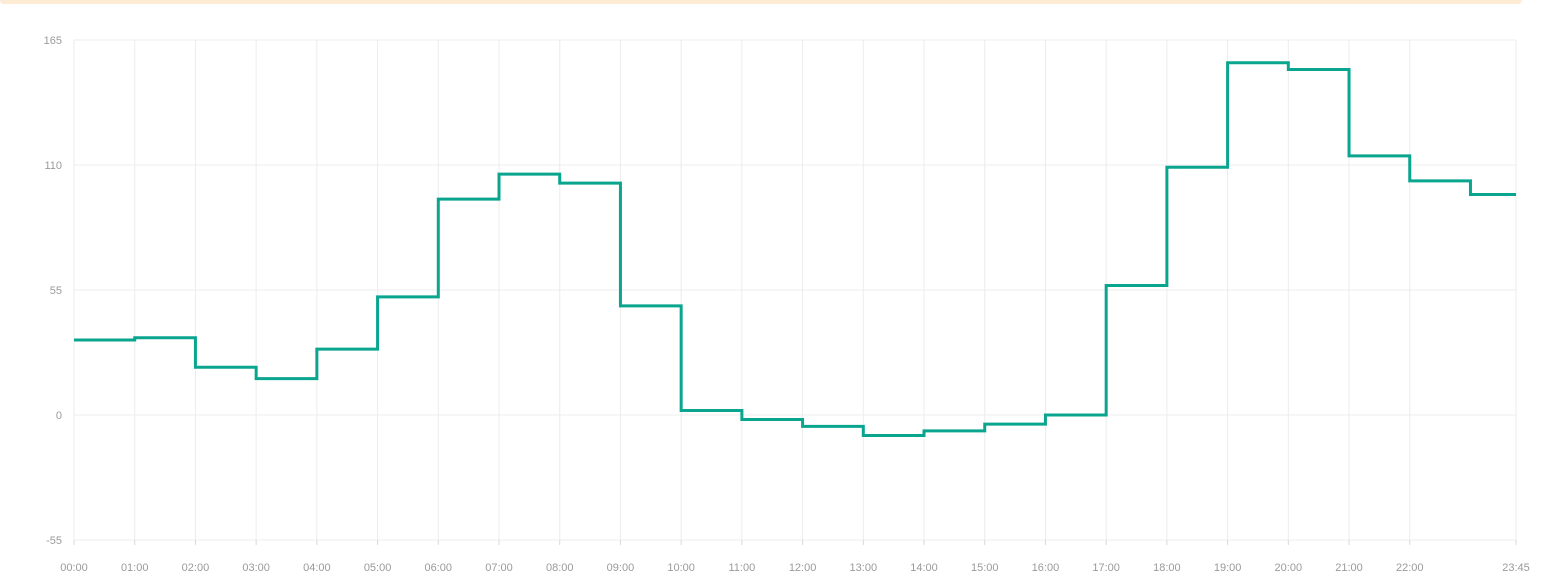 The width and height of the screenshot is (1550, 583). Describe the element at coordinates (135, 568) in the screenshot. I see `x-tick-label: 01:00` at that location.